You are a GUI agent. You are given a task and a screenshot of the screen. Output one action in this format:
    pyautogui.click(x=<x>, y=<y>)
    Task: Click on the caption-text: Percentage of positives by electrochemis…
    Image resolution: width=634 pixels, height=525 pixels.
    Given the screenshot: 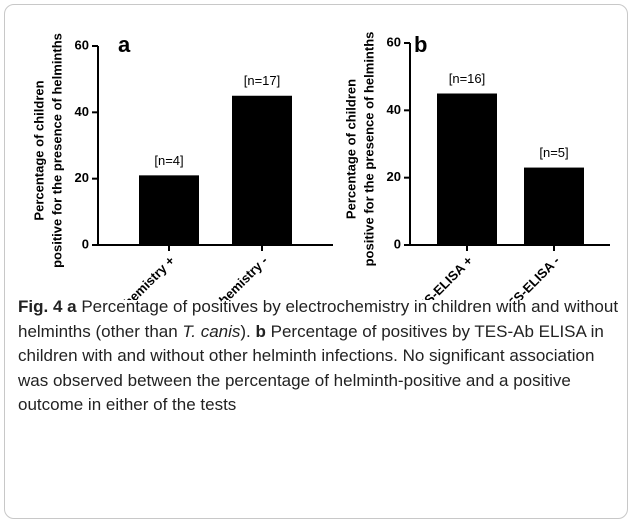 What is the action you would take?
    pyautogui.click(x=320, y=319)
    